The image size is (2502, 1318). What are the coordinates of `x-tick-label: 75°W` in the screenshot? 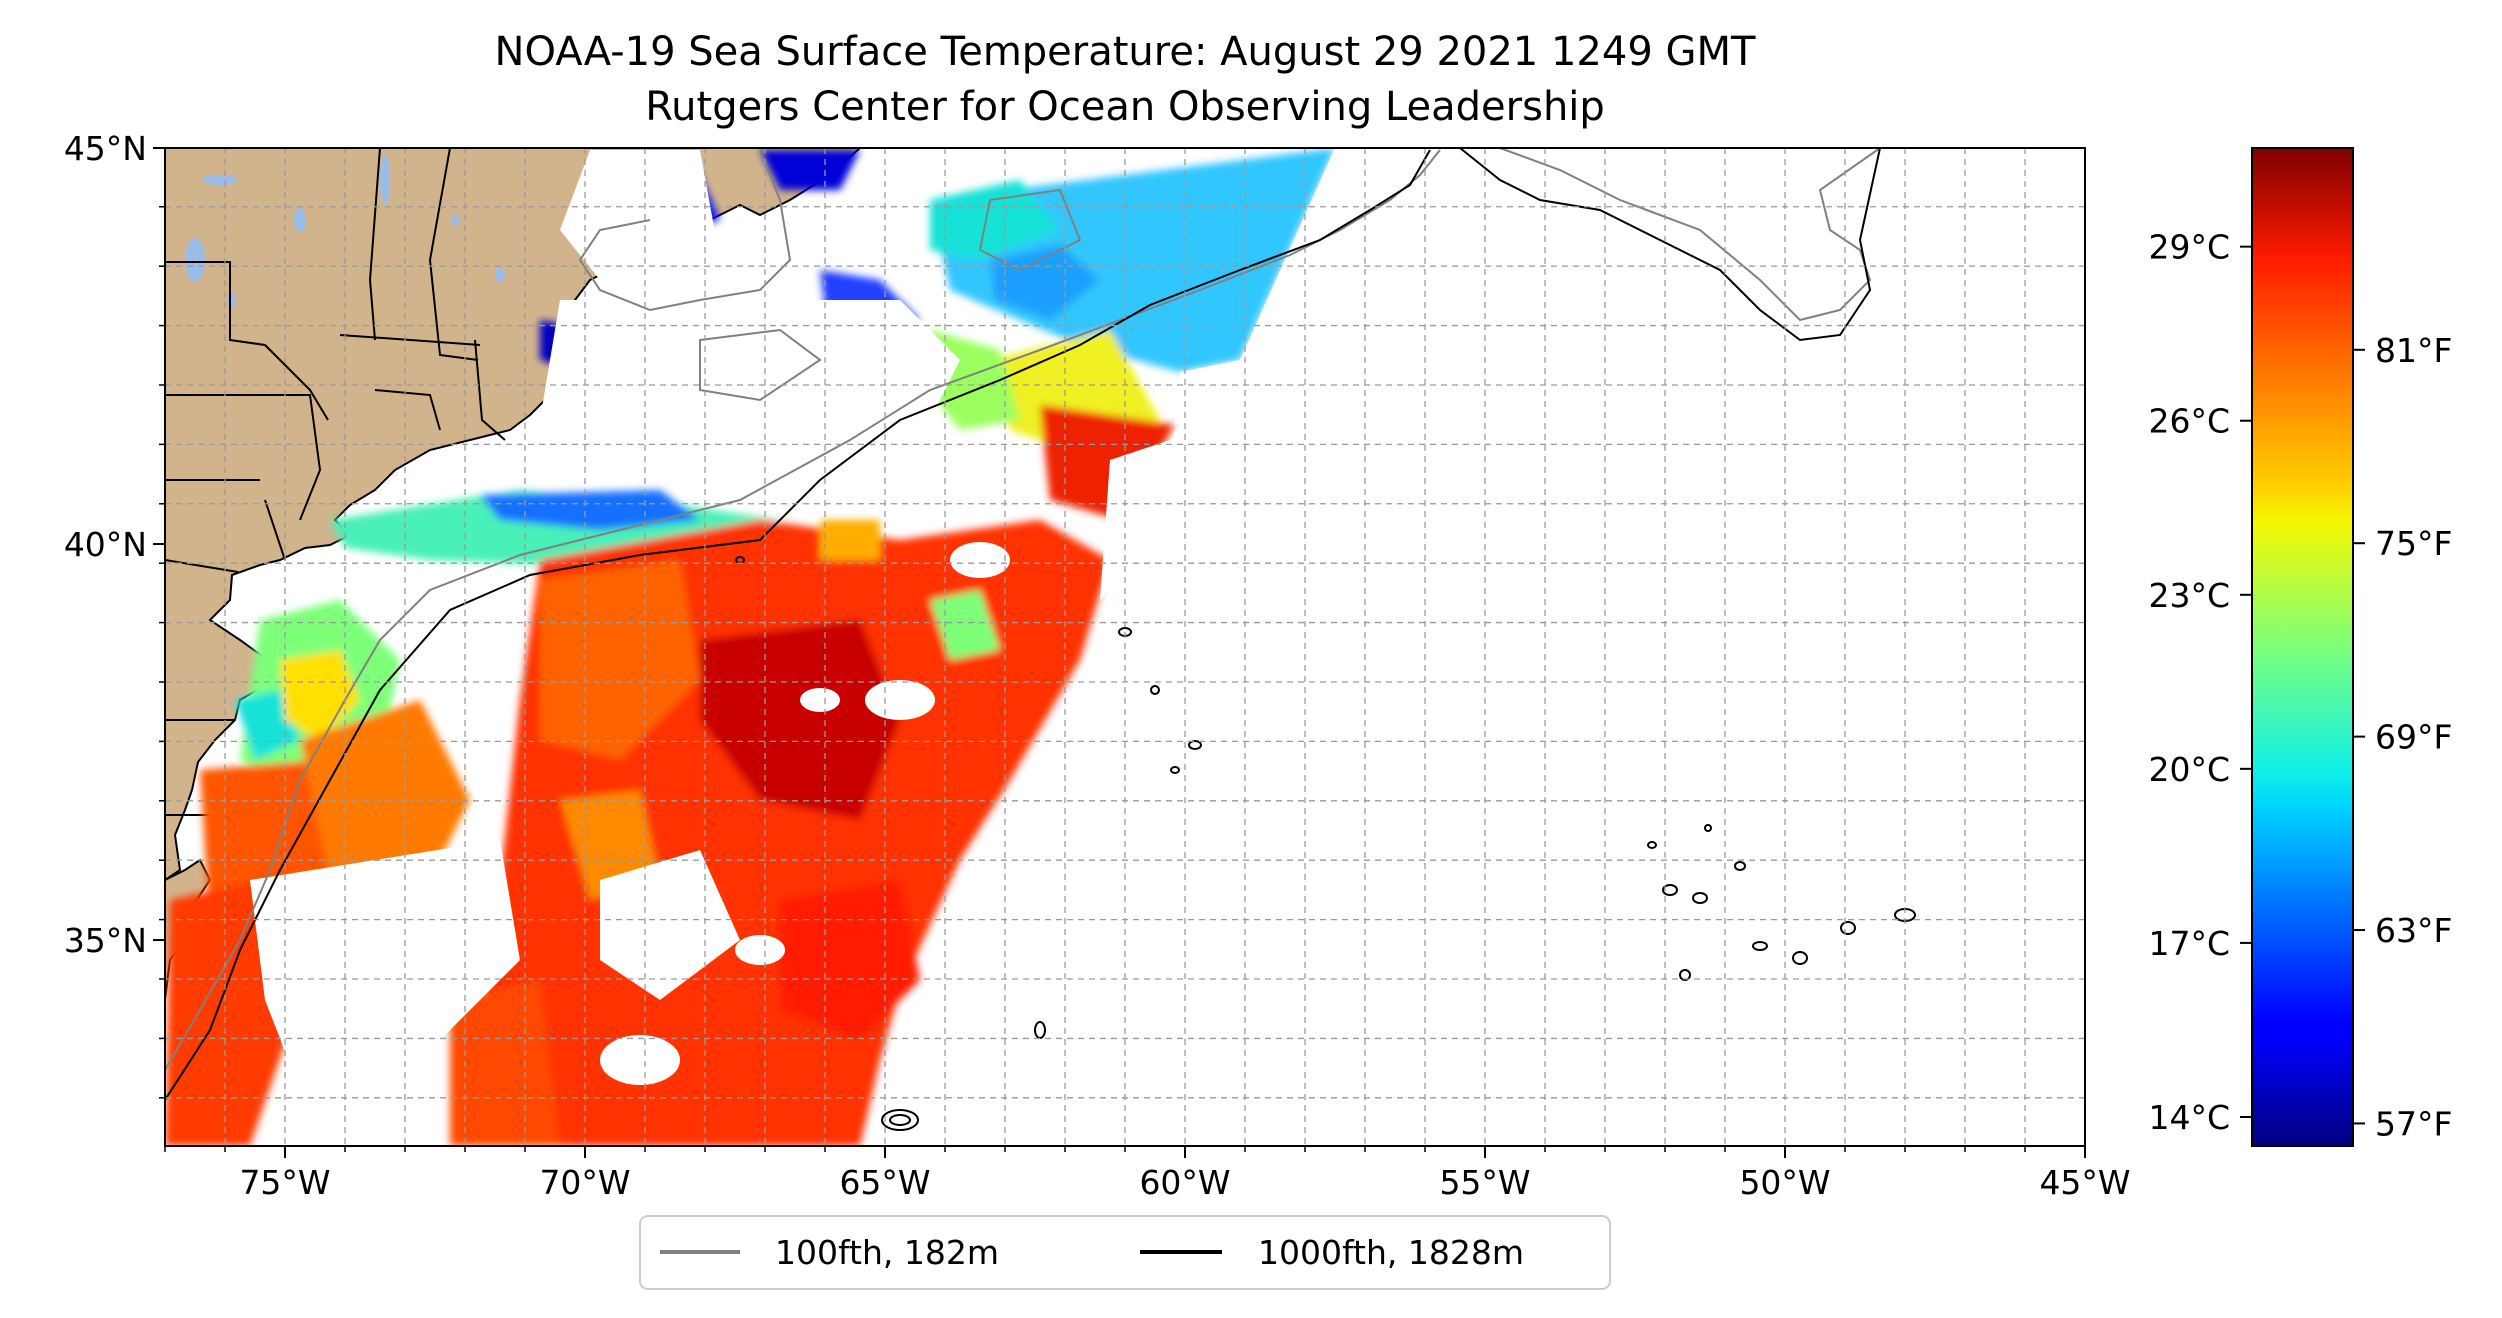 It's located at (284, 1182).